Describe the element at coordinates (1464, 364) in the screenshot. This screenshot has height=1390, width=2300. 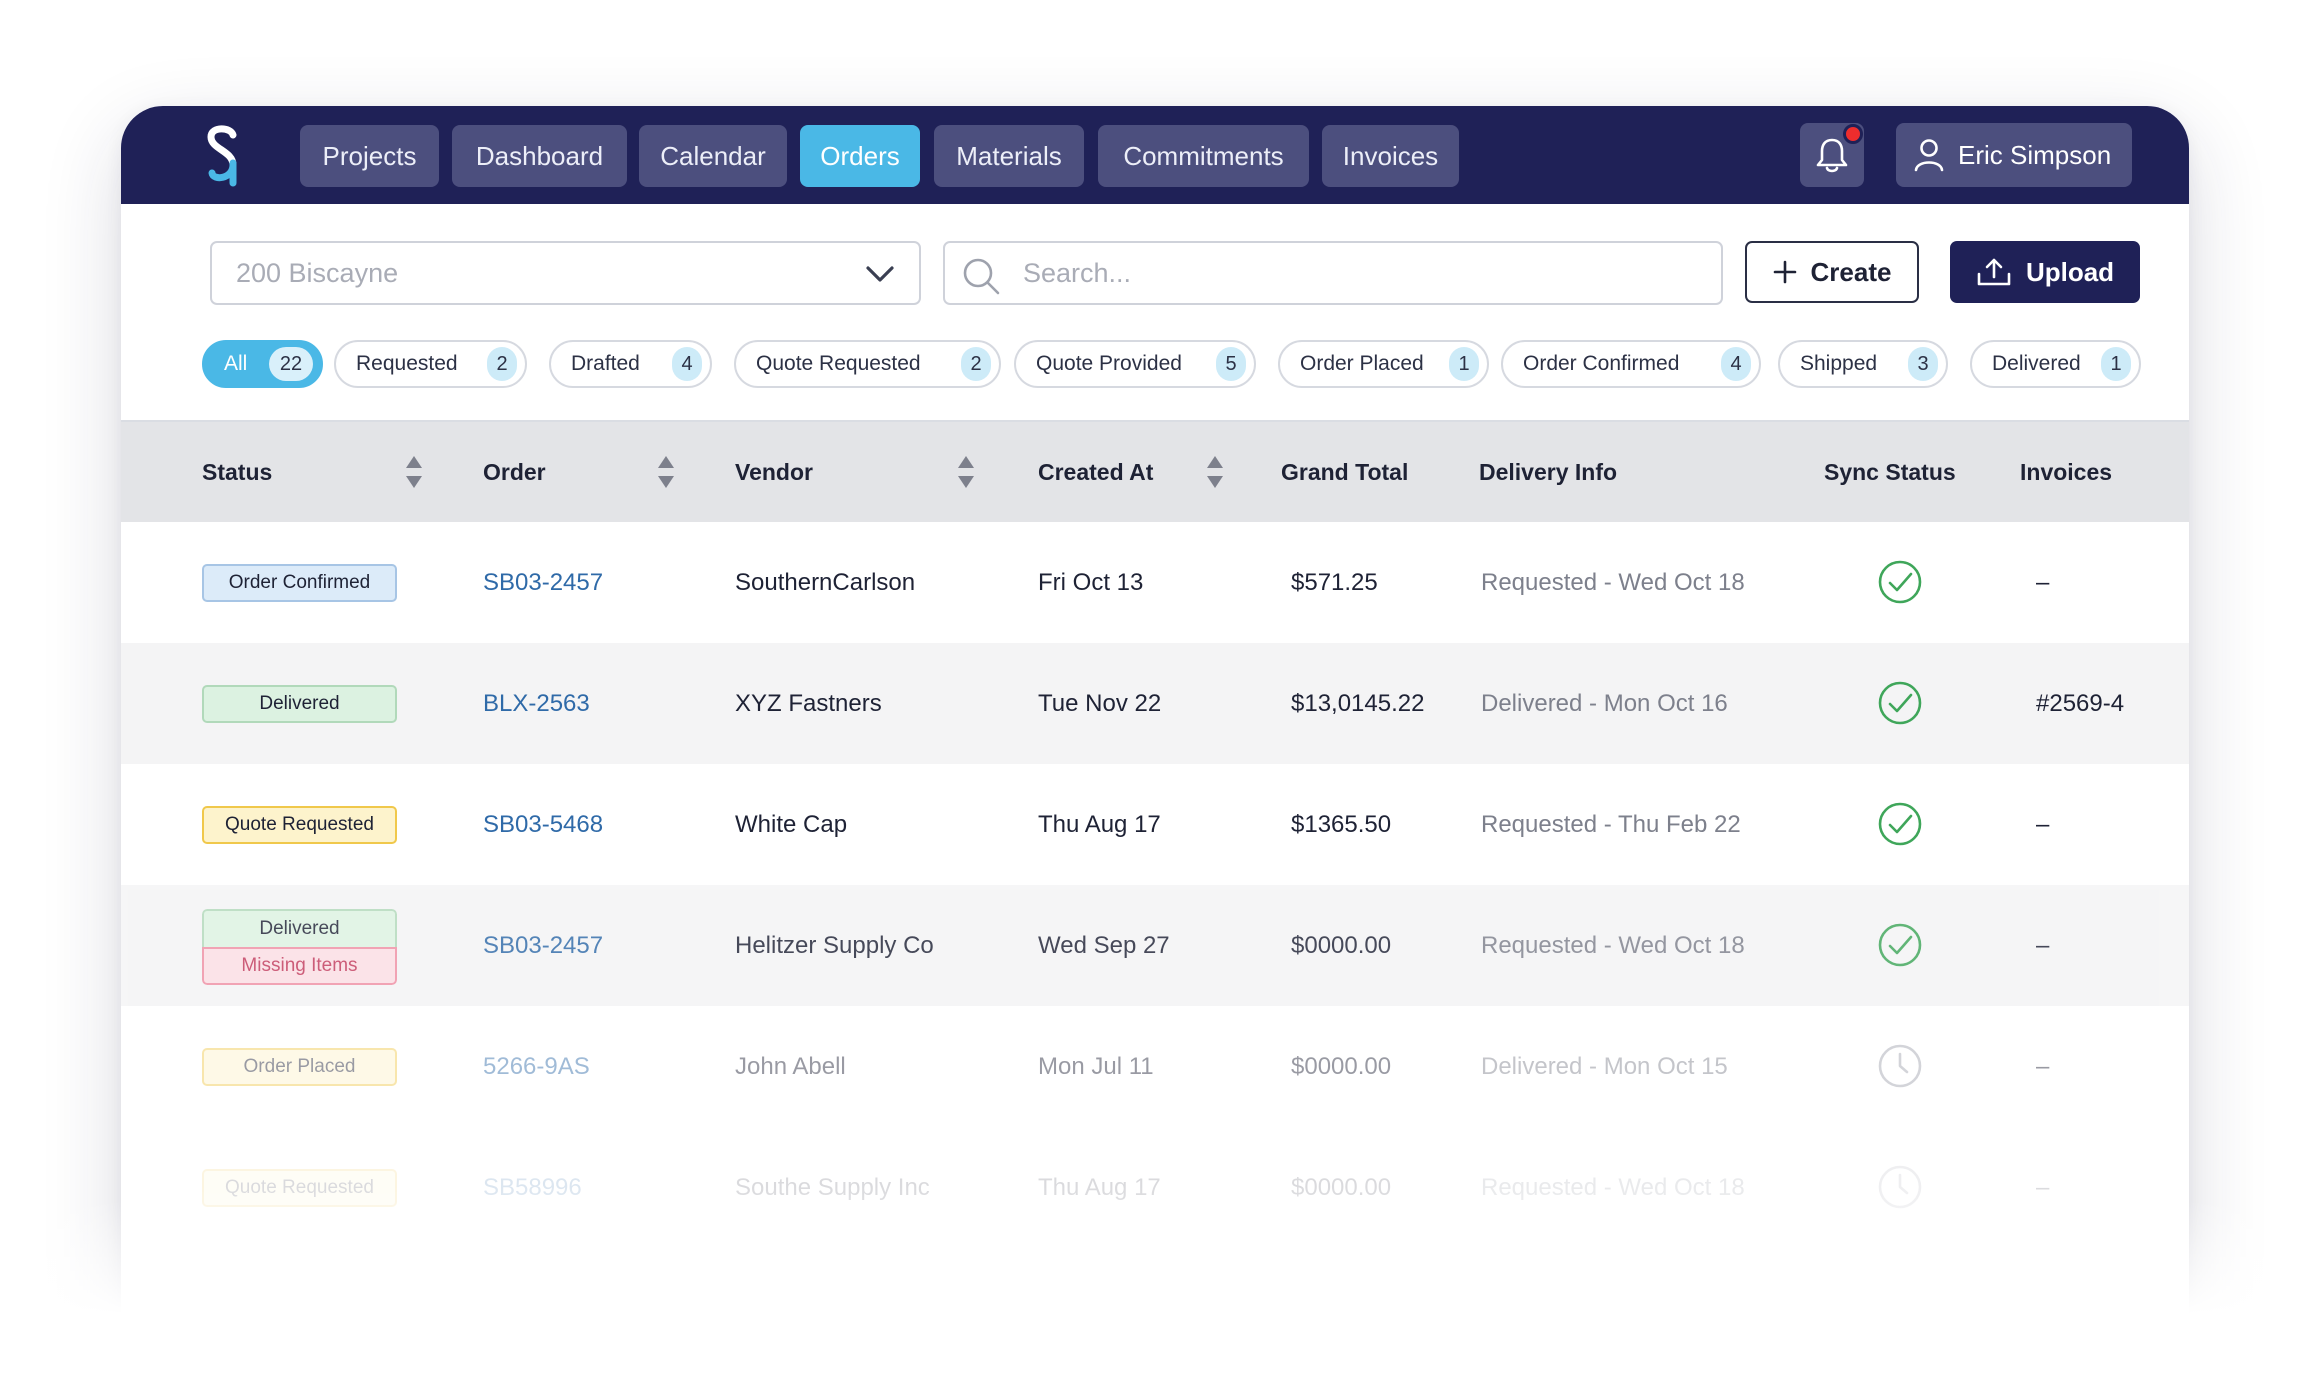
I see `filter-chip-count: 1` at that location.